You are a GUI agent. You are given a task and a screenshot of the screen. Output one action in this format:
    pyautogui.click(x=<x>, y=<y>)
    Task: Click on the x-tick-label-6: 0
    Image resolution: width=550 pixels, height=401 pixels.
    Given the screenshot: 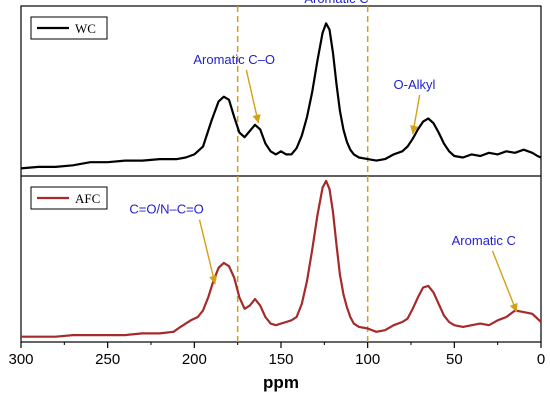 What is the action you would take?
    pyautogui.click(x=541, y=359)
    